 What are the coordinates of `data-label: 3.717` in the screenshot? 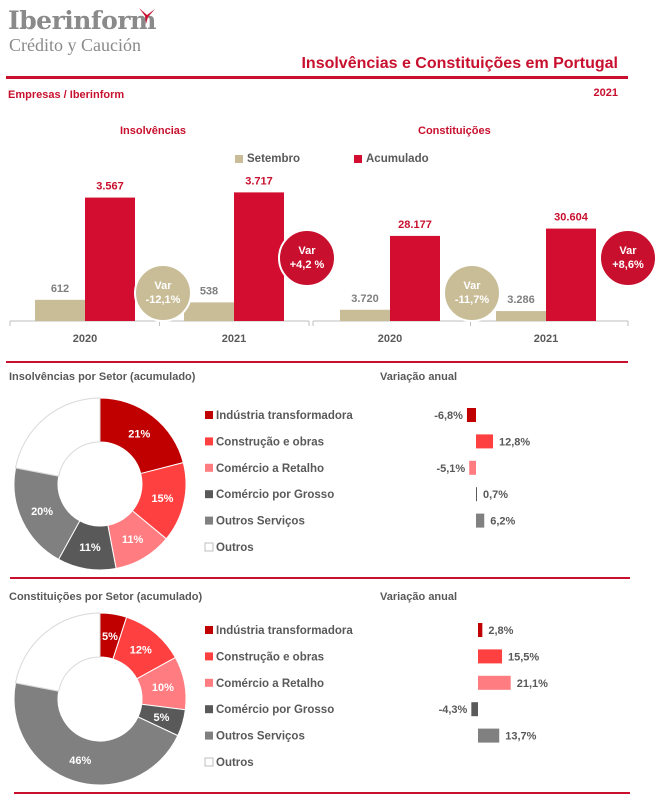 It's located at (259, 181).